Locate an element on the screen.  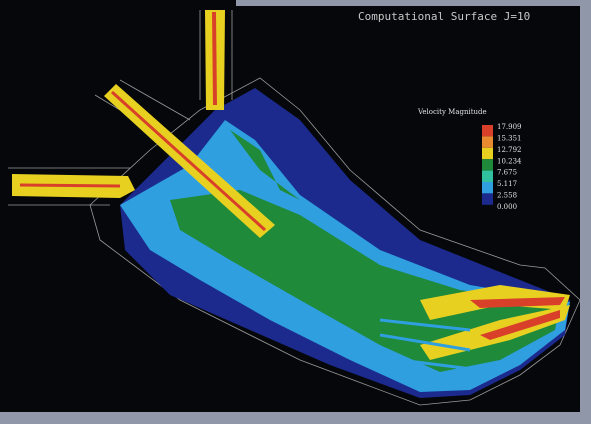
legend-label: 0.000 is located at coordinates (507, 207).